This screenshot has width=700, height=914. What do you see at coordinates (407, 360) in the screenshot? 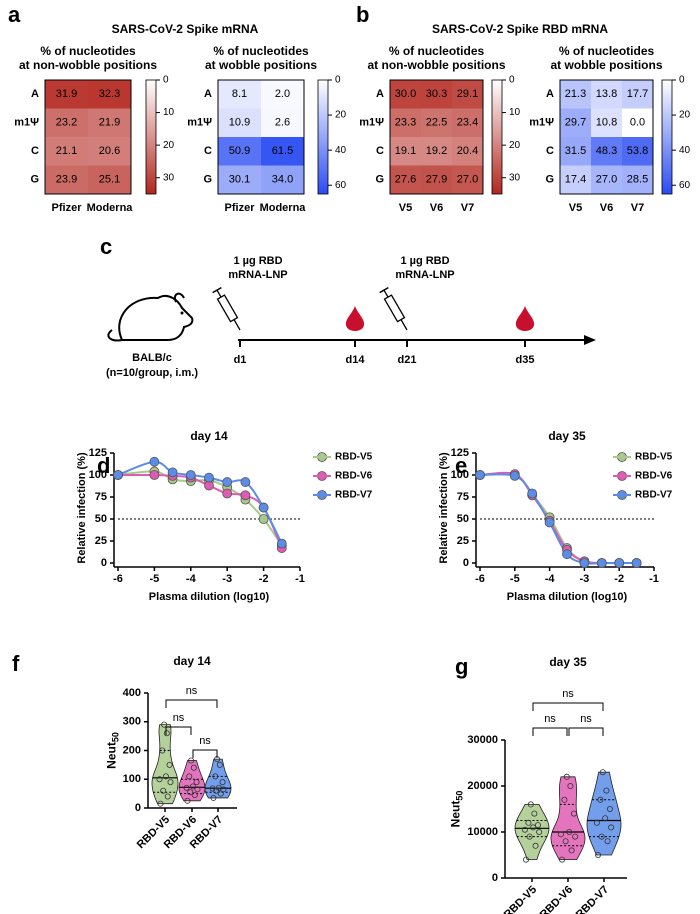
I see `timeline-day: d21` at bounding box center [407, 360].